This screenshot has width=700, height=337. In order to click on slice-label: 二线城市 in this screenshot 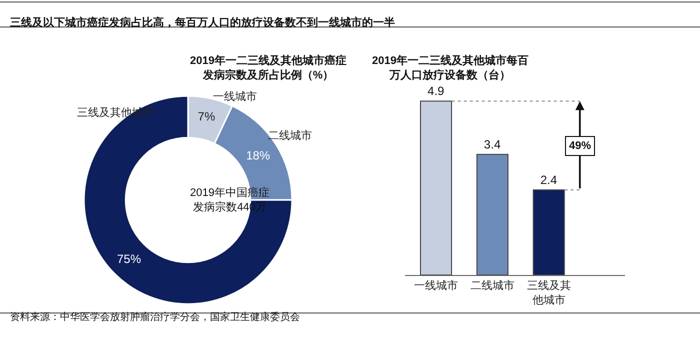, I will do `click(290, 135)`.